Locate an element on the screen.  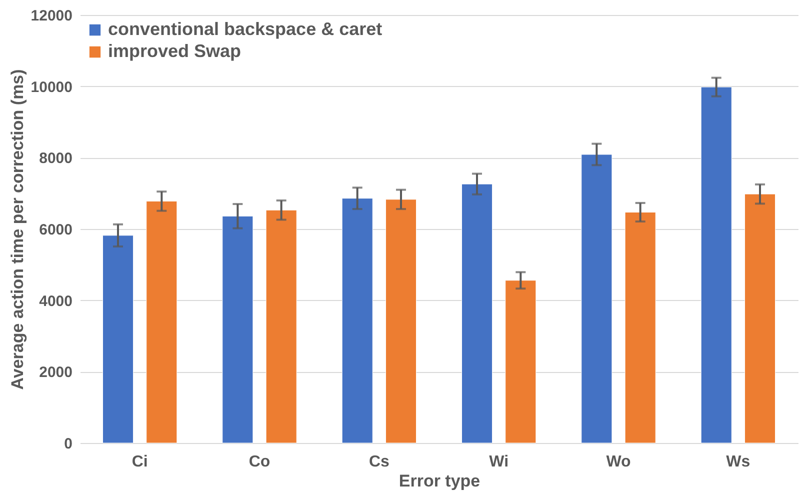
x-tick-label: Ws is located at coordinates (738, 462).